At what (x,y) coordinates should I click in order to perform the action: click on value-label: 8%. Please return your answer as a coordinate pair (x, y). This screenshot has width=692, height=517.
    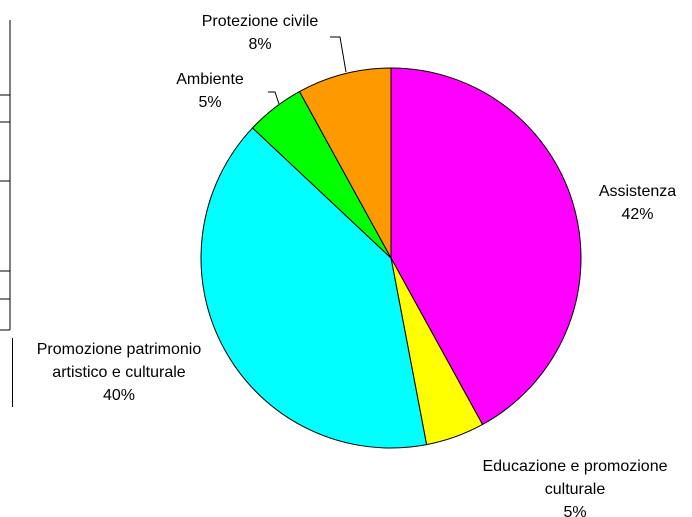
    Looking at the image, I should click on (260, 44).